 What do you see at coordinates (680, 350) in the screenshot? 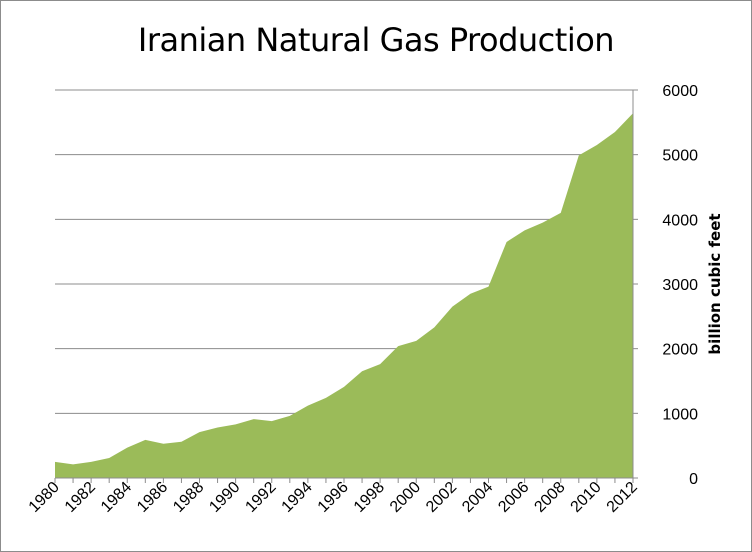
I see `y-tick-label: 2000` at bounding box center [680, 350].